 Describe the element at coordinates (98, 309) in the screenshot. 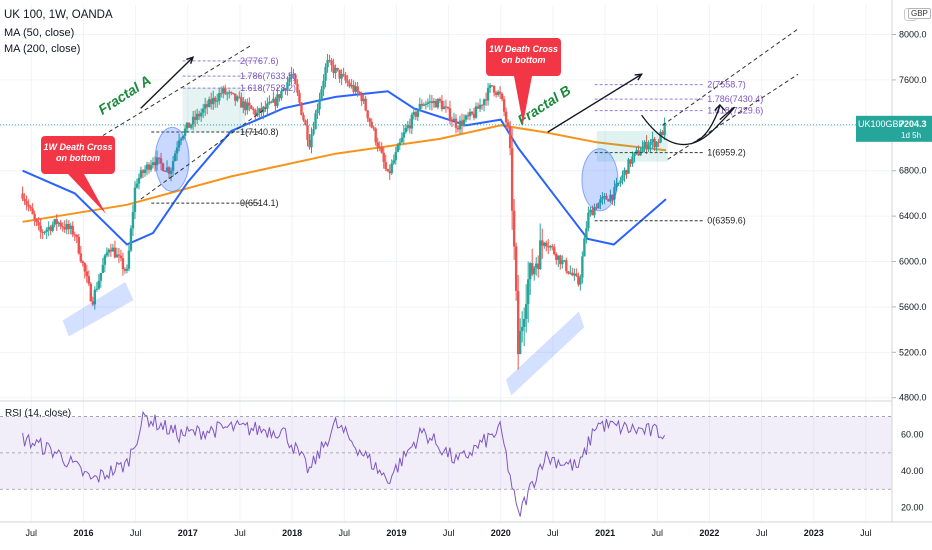

I see `bottom-band-left` at that location.